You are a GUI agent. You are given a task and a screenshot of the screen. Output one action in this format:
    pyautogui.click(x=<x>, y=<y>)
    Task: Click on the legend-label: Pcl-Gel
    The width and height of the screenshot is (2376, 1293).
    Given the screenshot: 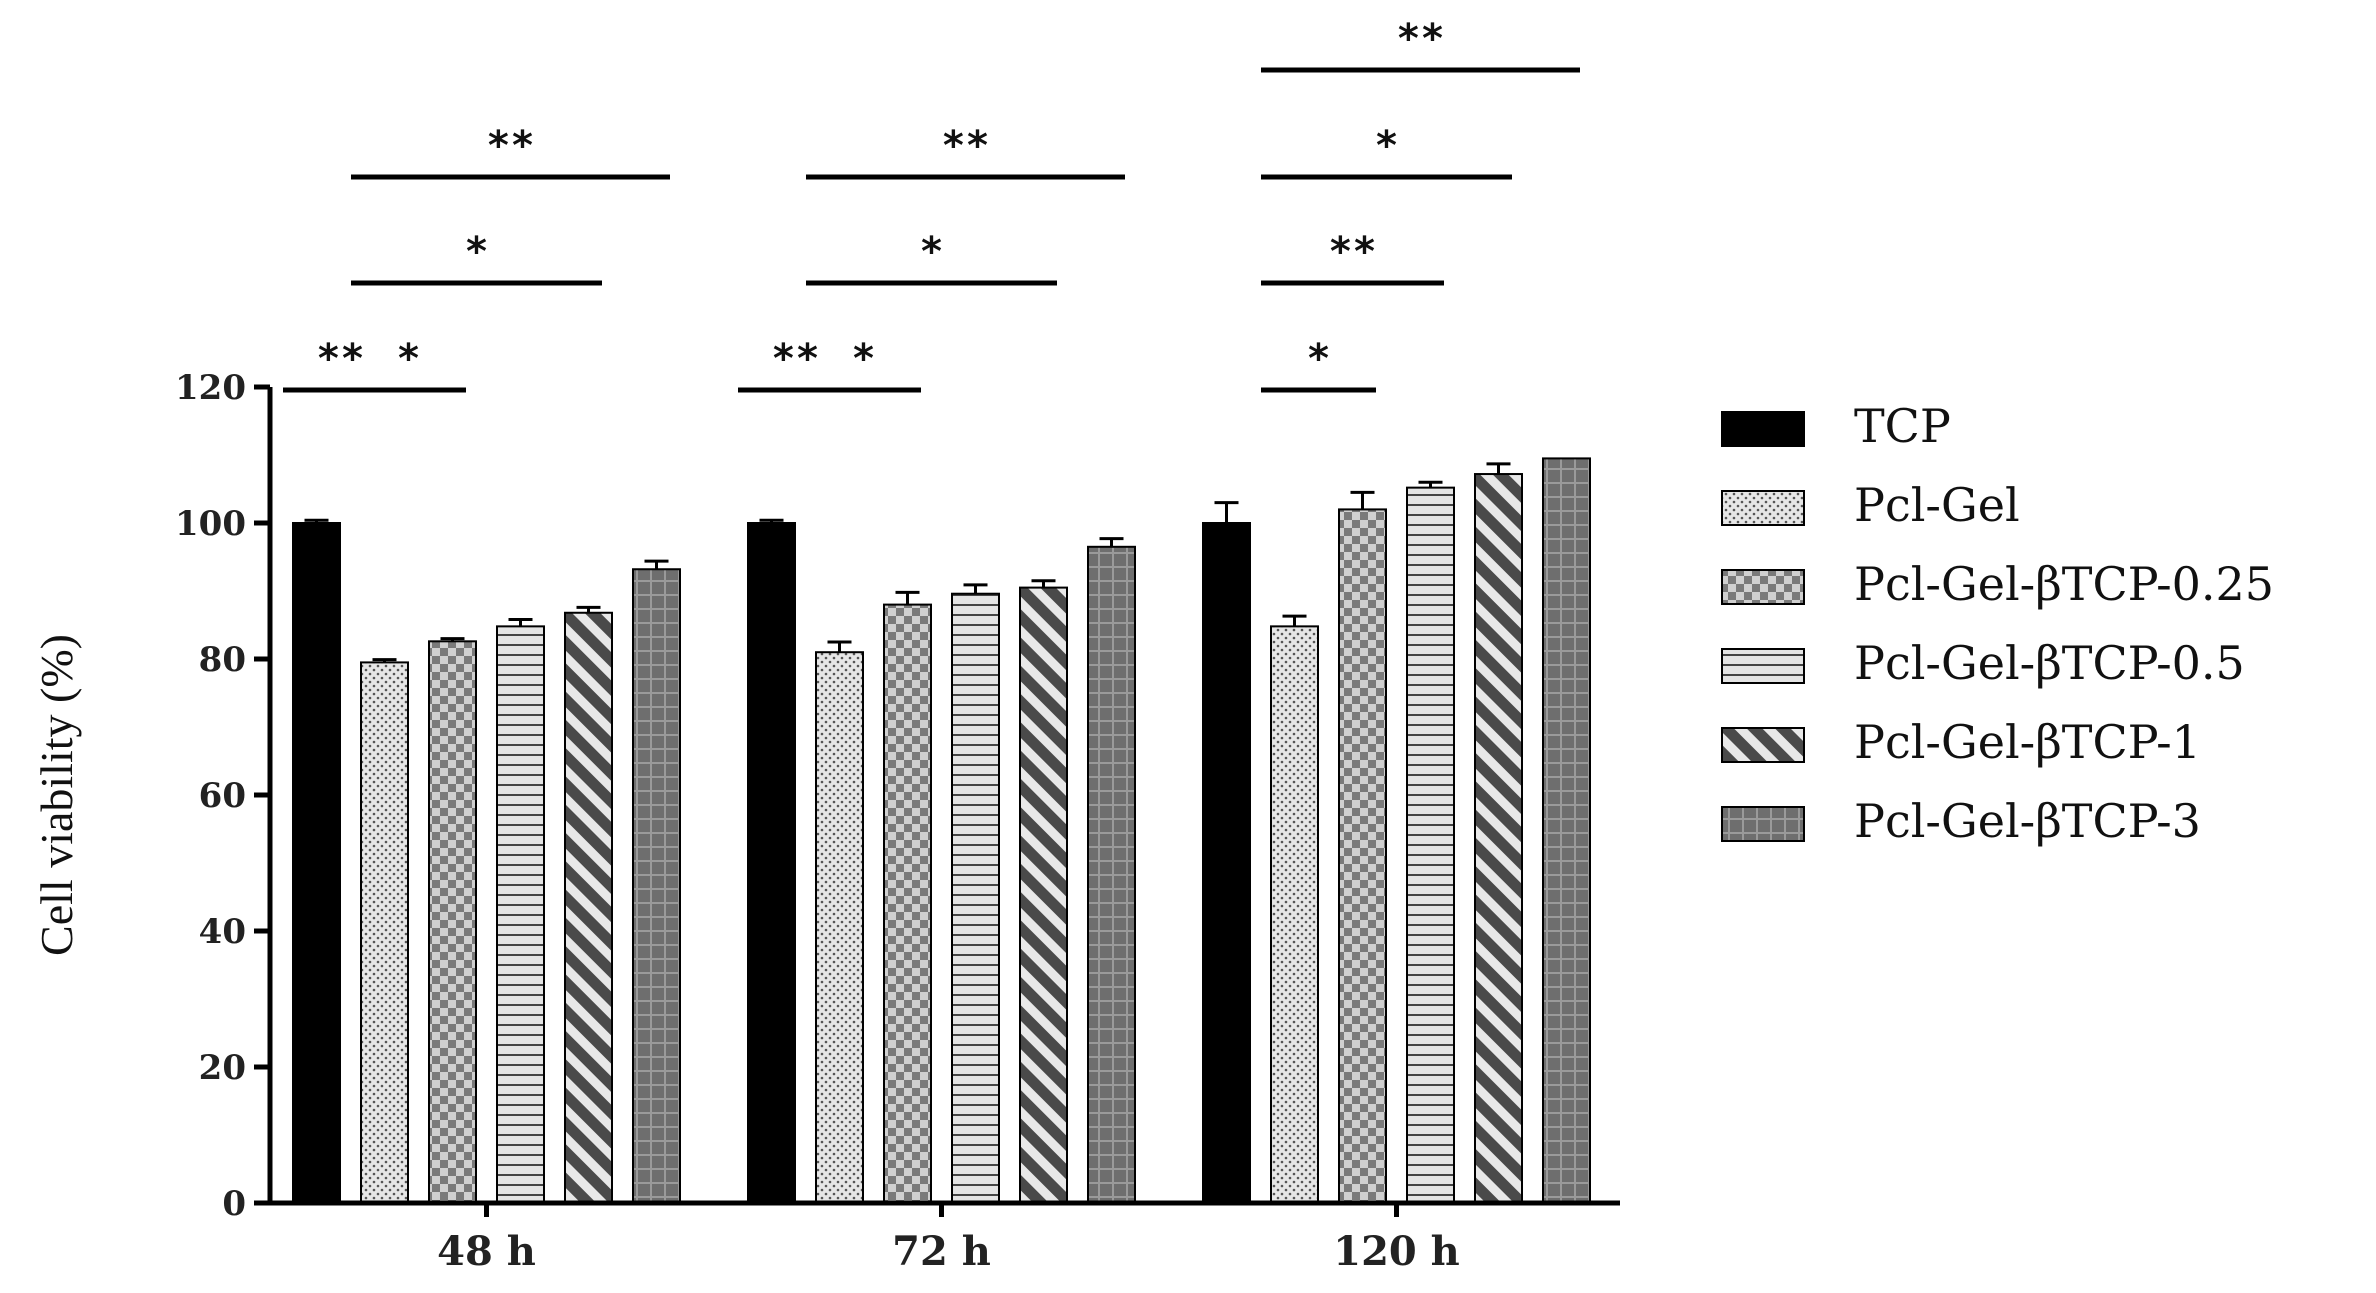 What is the action you would take?
    pyautogui.click(x=1937, y=505)
    